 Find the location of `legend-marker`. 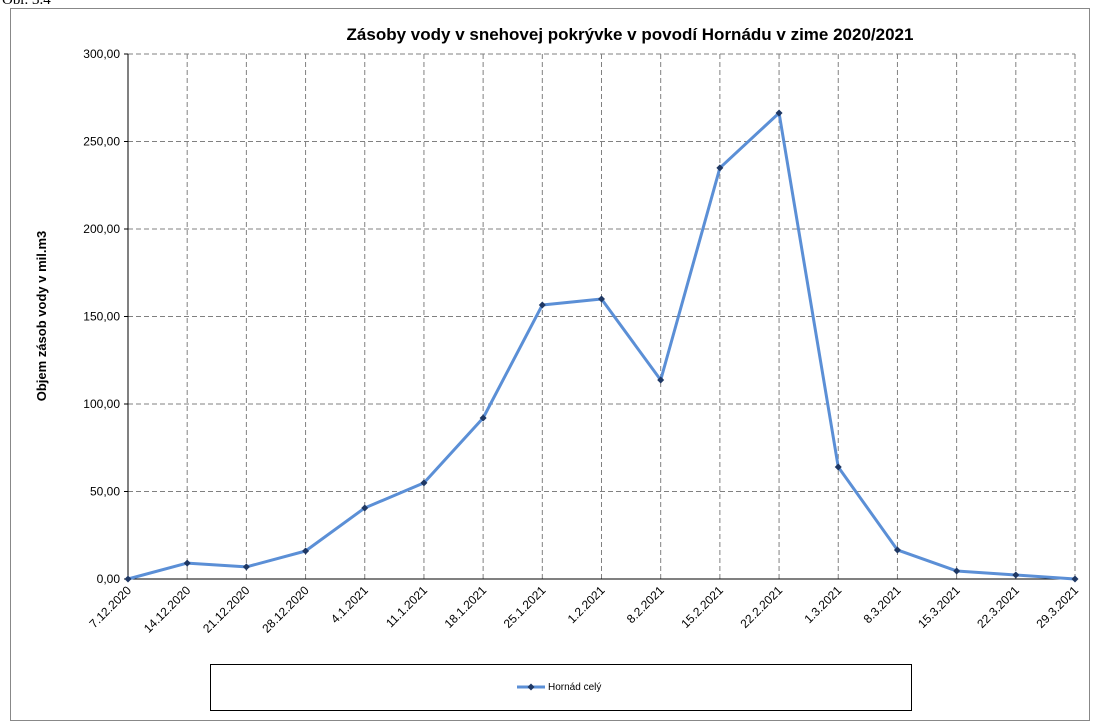

legend-marker is located at coordinates (531, 687).